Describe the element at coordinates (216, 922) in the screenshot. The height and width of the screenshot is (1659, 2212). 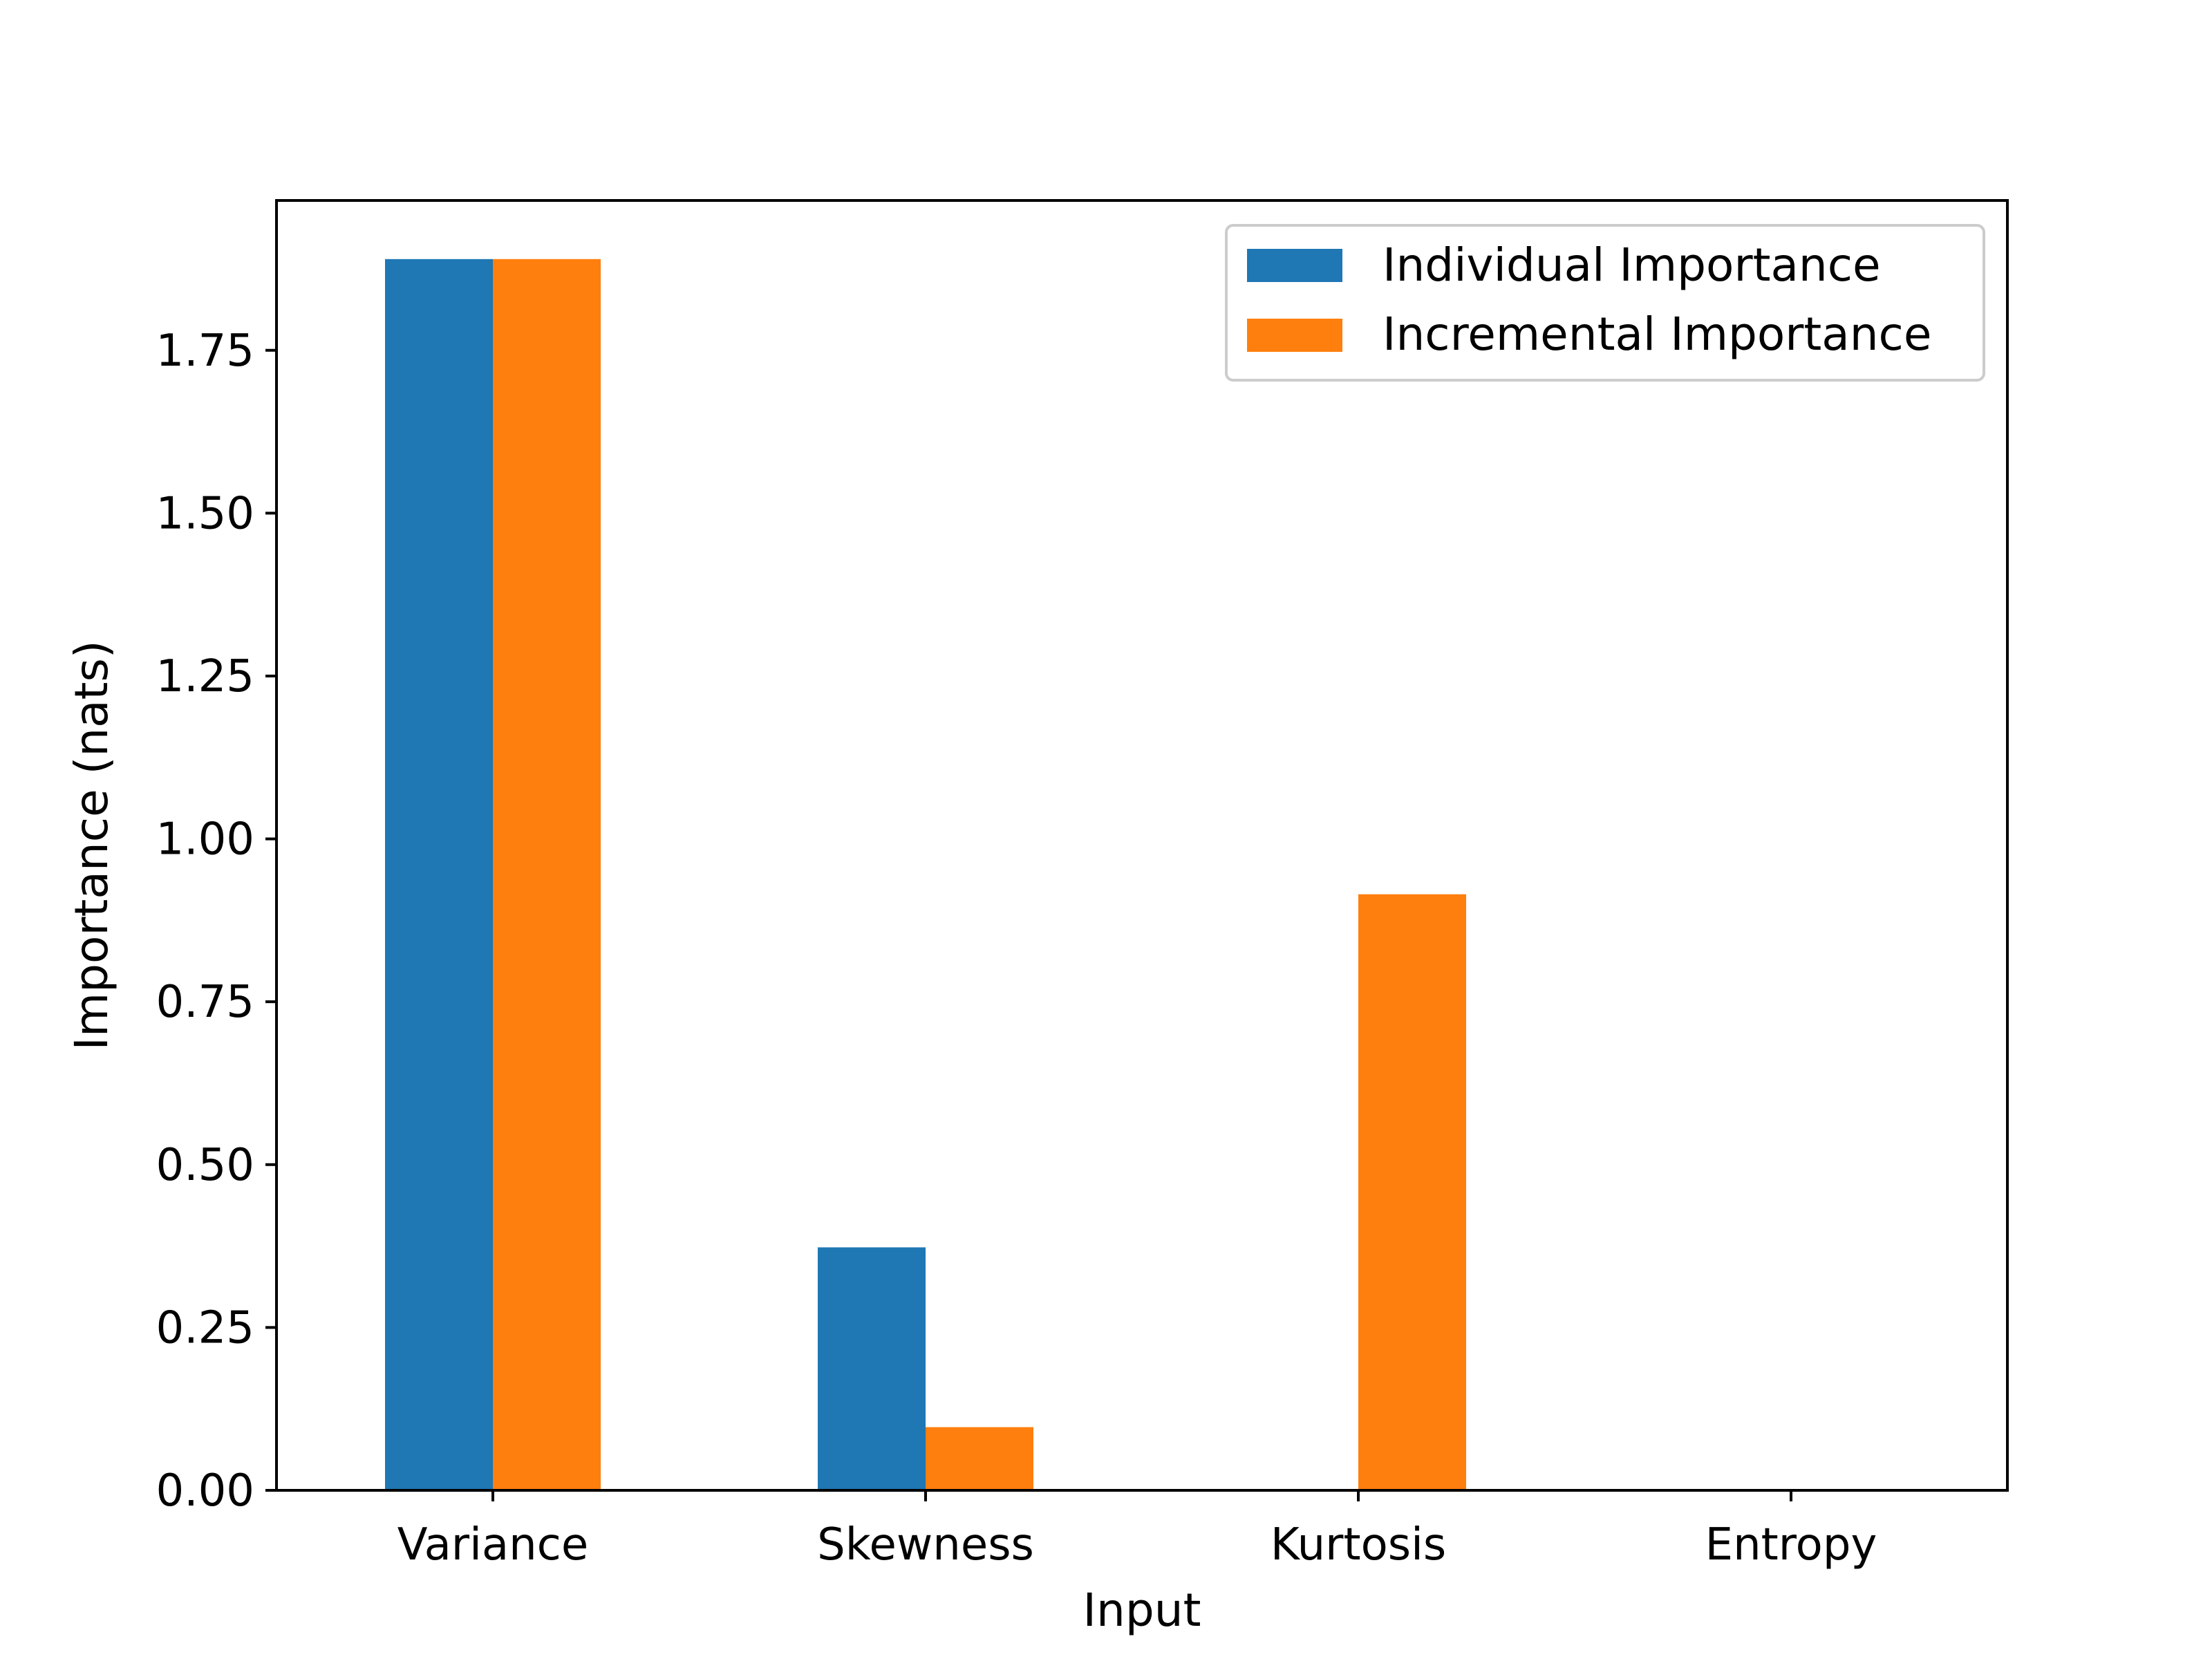
I see `y-axis: 0.00 0.25 0.50 0.75 1.00 1.25 1.50 1.75` at that location.